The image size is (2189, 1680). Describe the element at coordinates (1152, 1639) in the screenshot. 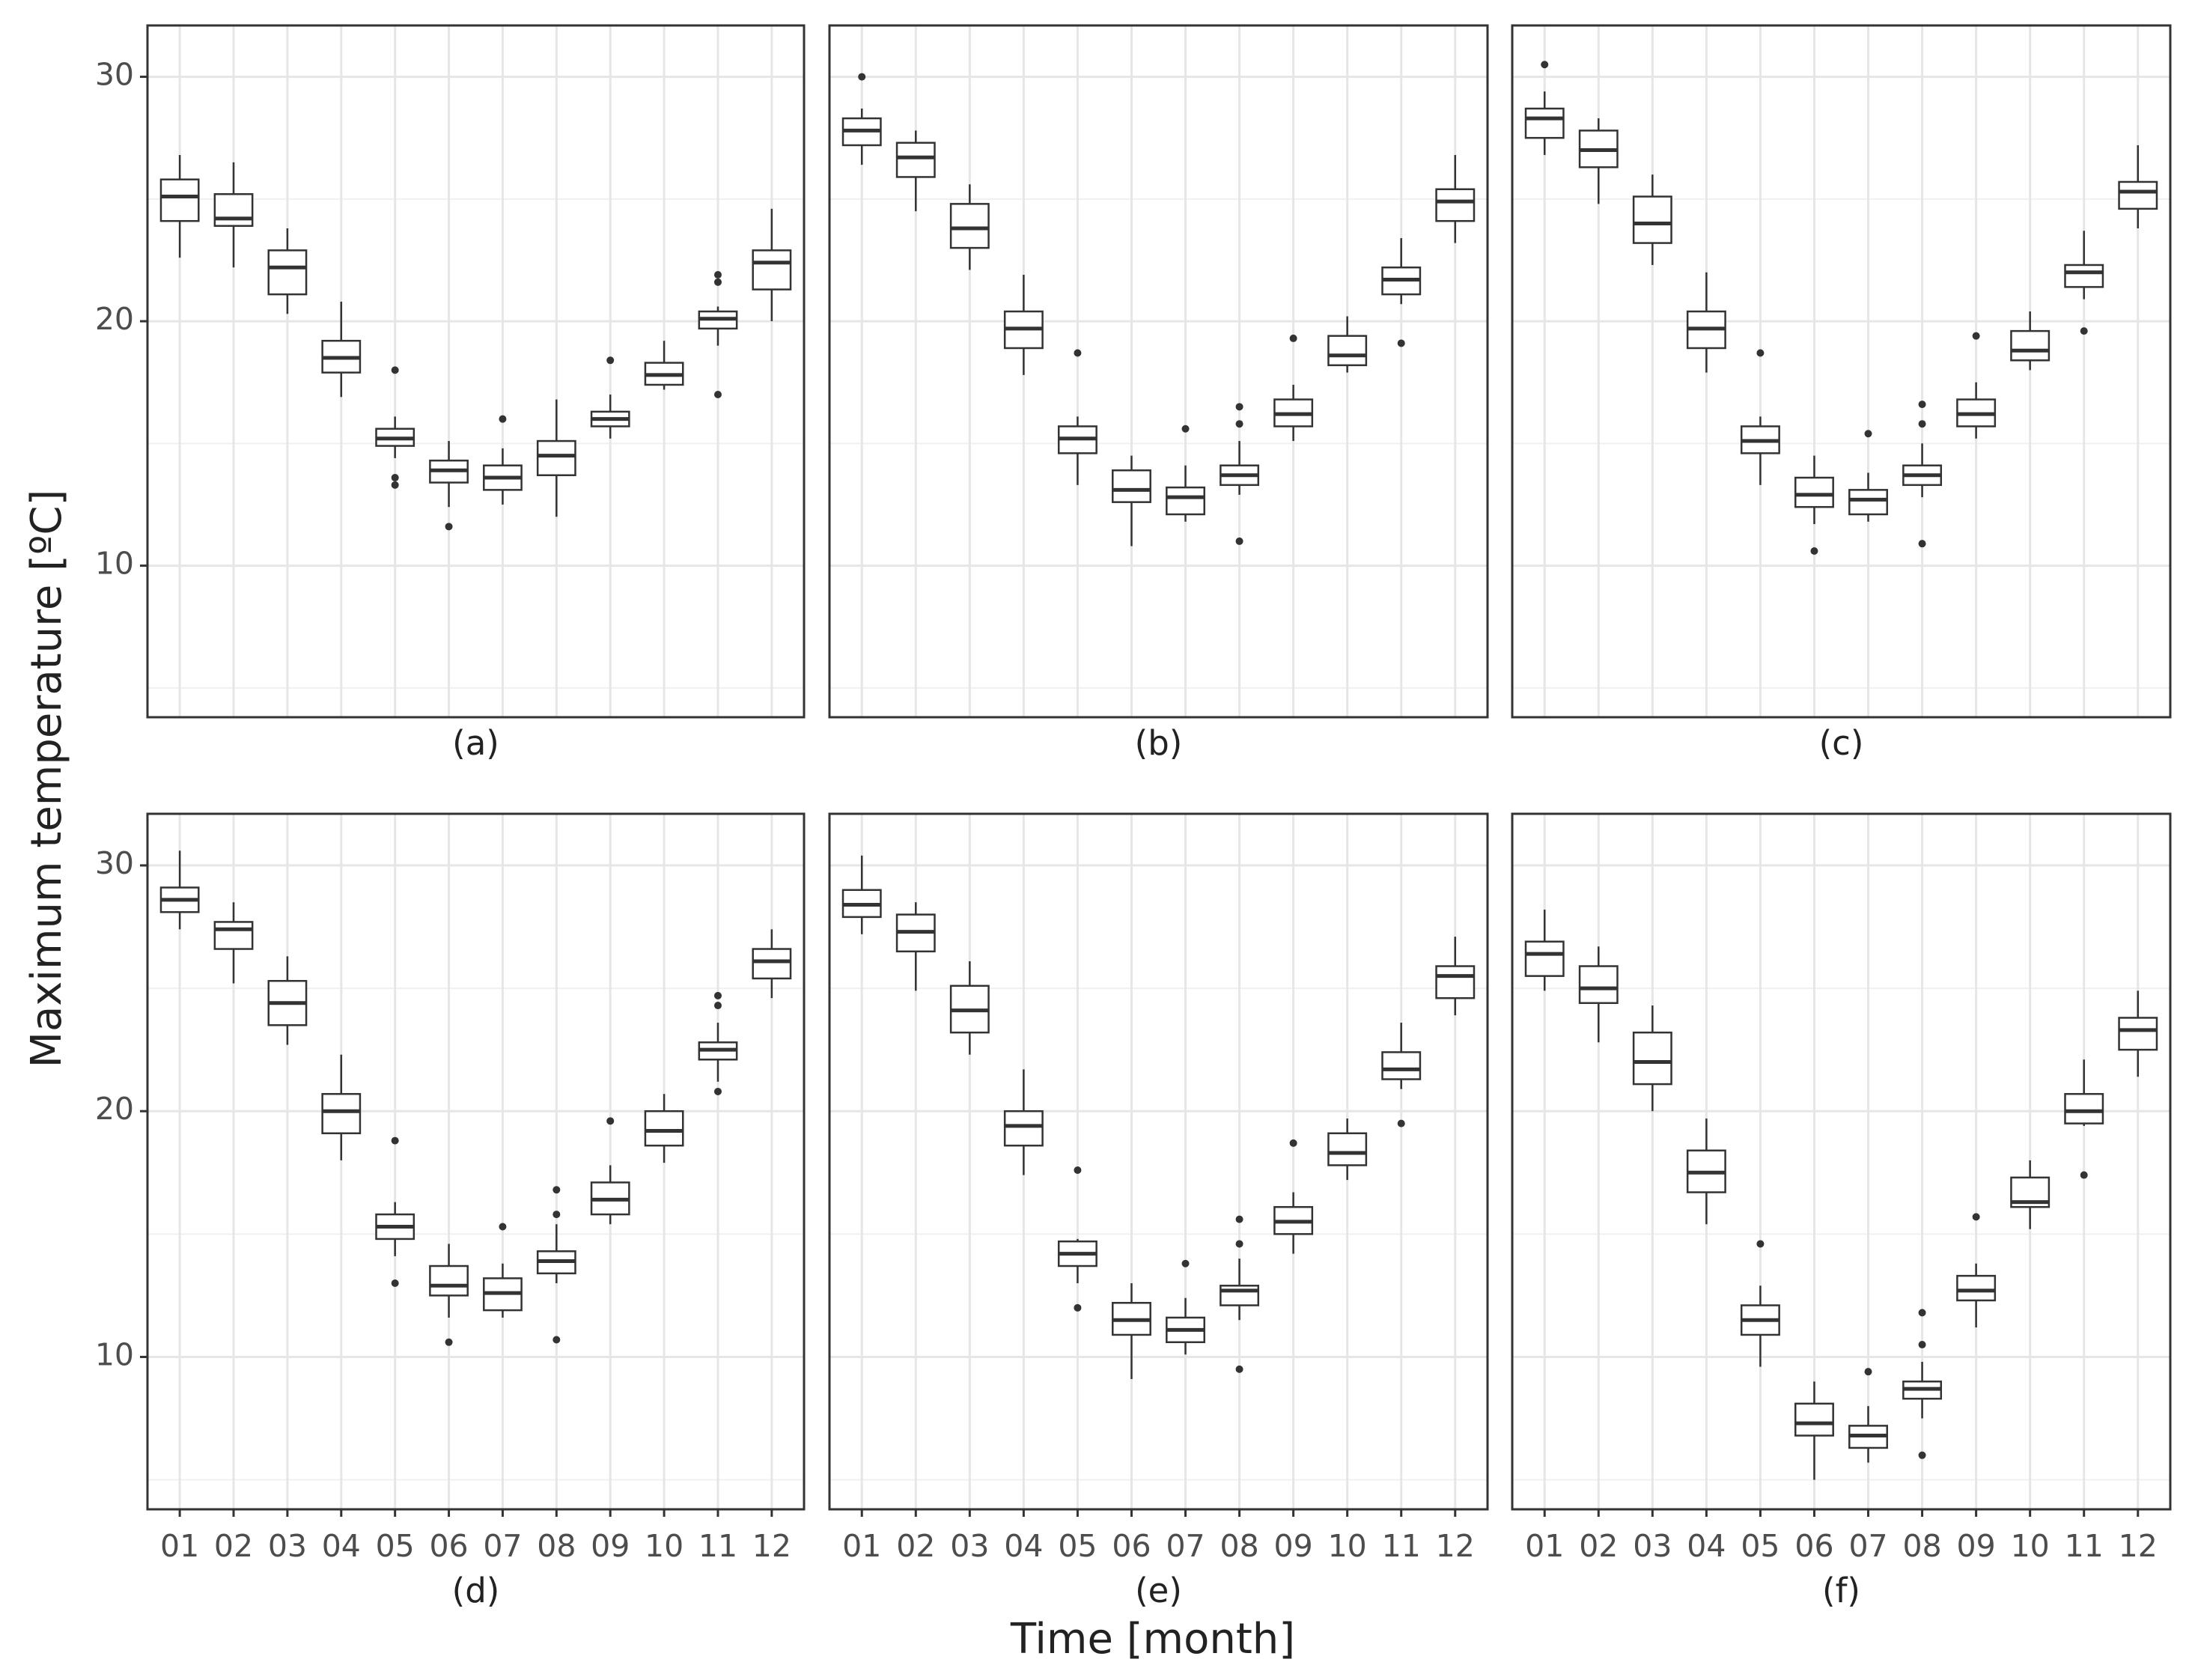

I see `x-axis-label: Time [month]` at that location.